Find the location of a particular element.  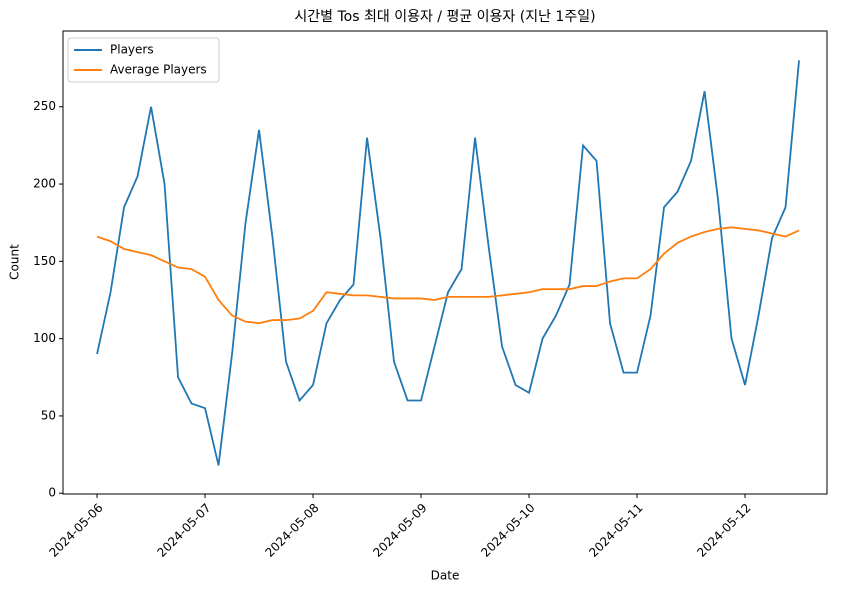

legend-box is located at coordinates (143, 60).